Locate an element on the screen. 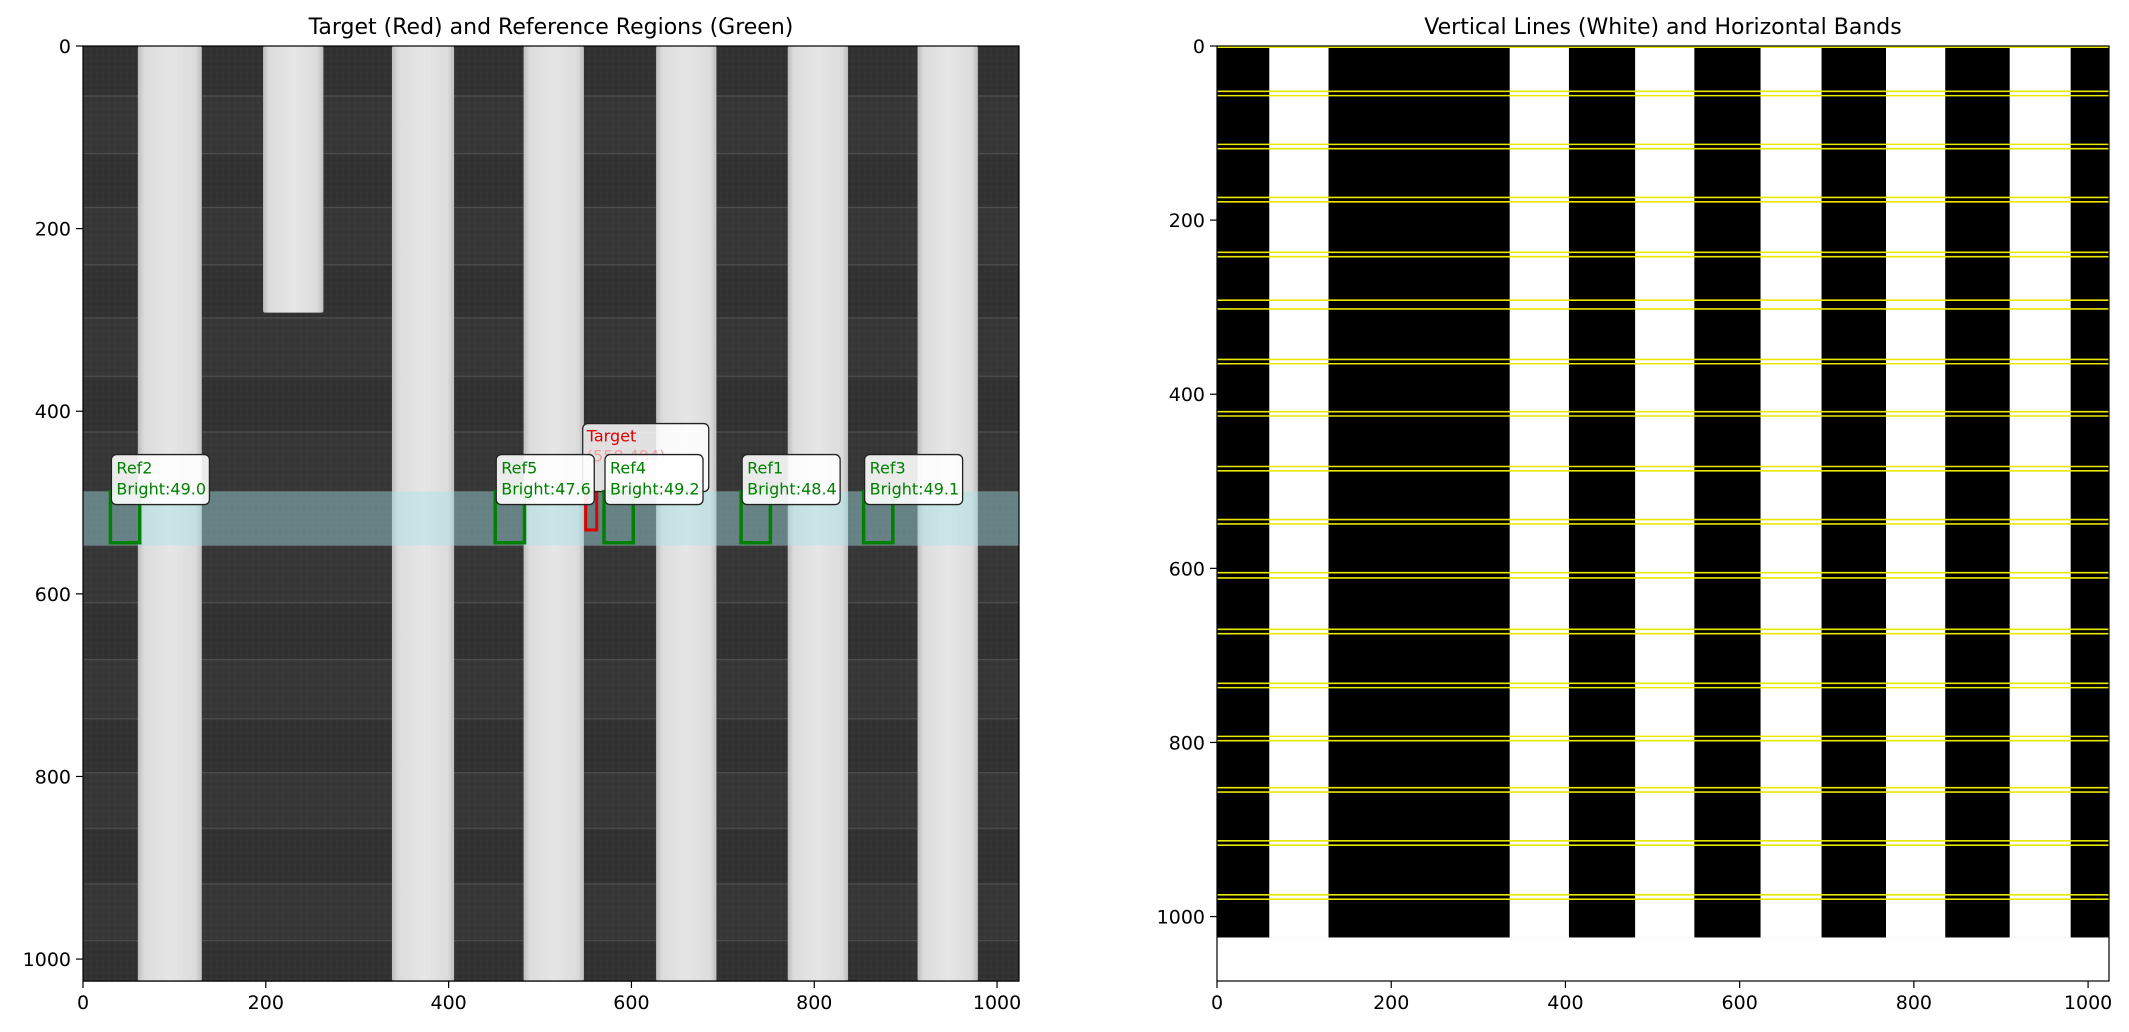 The height and width of the screenshot is (1032, 2129). reference-label: Ref2 is located at coordinates (134, 468).